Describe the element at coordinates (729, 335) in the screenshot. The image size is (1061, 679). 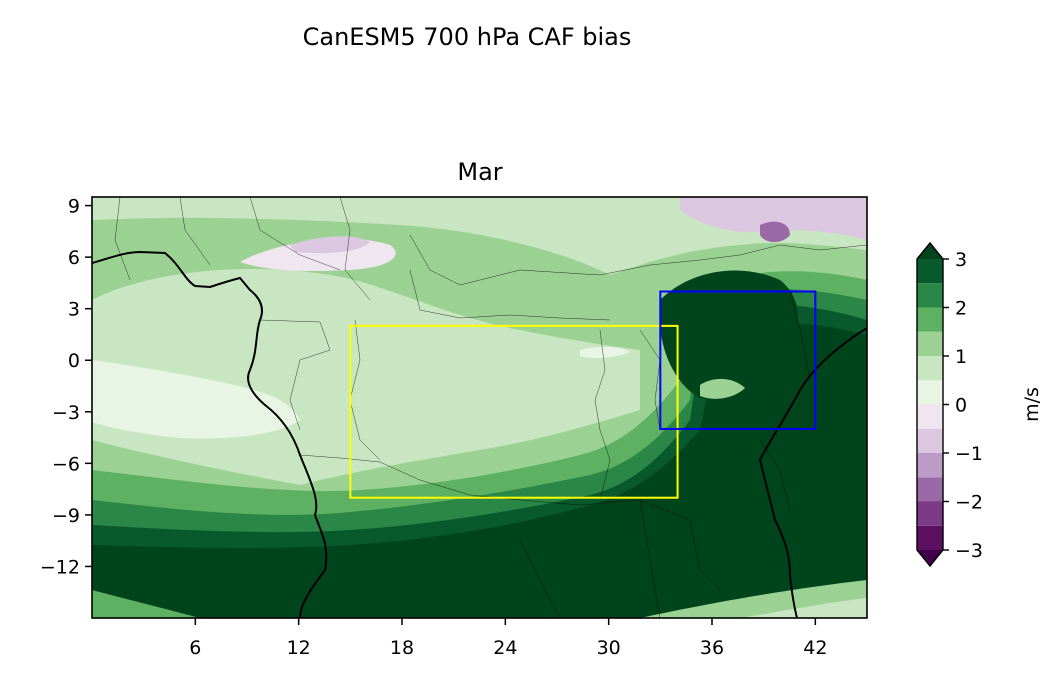
I see `contour-east-core-strong` at that location.